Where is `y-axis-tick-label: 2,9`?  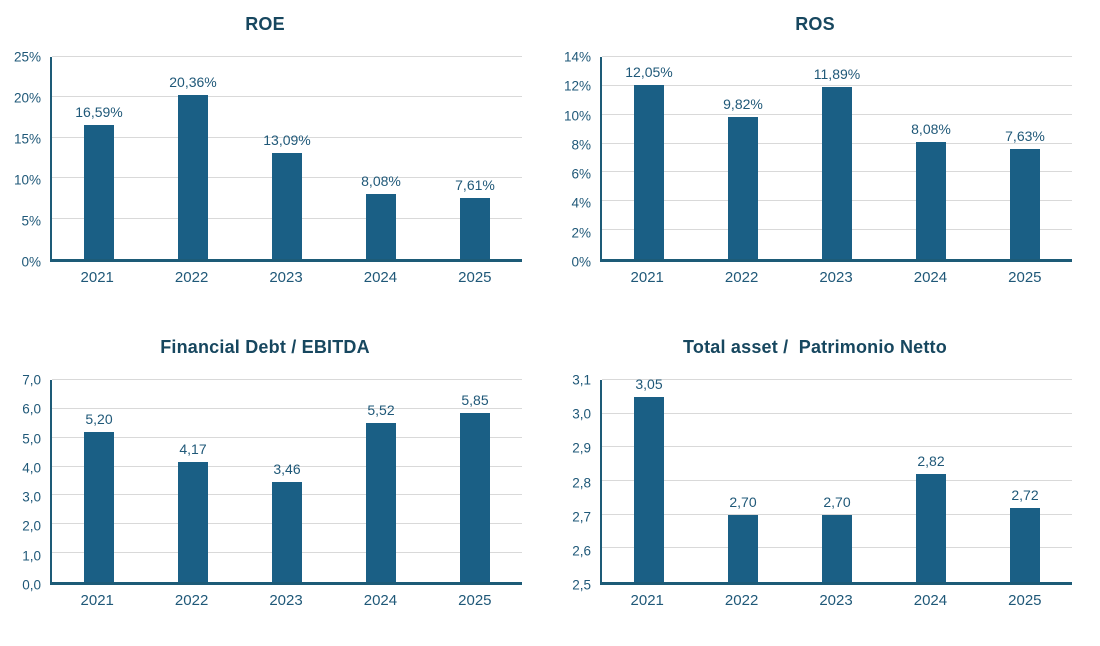
y-axis-tick-label: 2,9 is located at coordinates (581, 448).